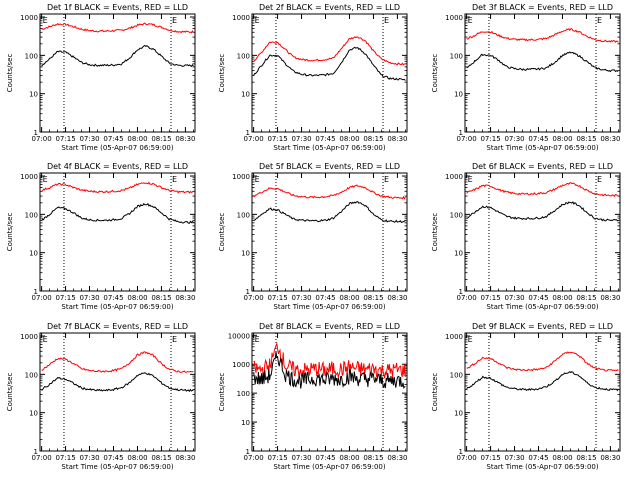 This screenshot has height=484, width=640. I want to click on chart-title: Det 8f BLACK = Events, RED = LLD, so click(329, 326).